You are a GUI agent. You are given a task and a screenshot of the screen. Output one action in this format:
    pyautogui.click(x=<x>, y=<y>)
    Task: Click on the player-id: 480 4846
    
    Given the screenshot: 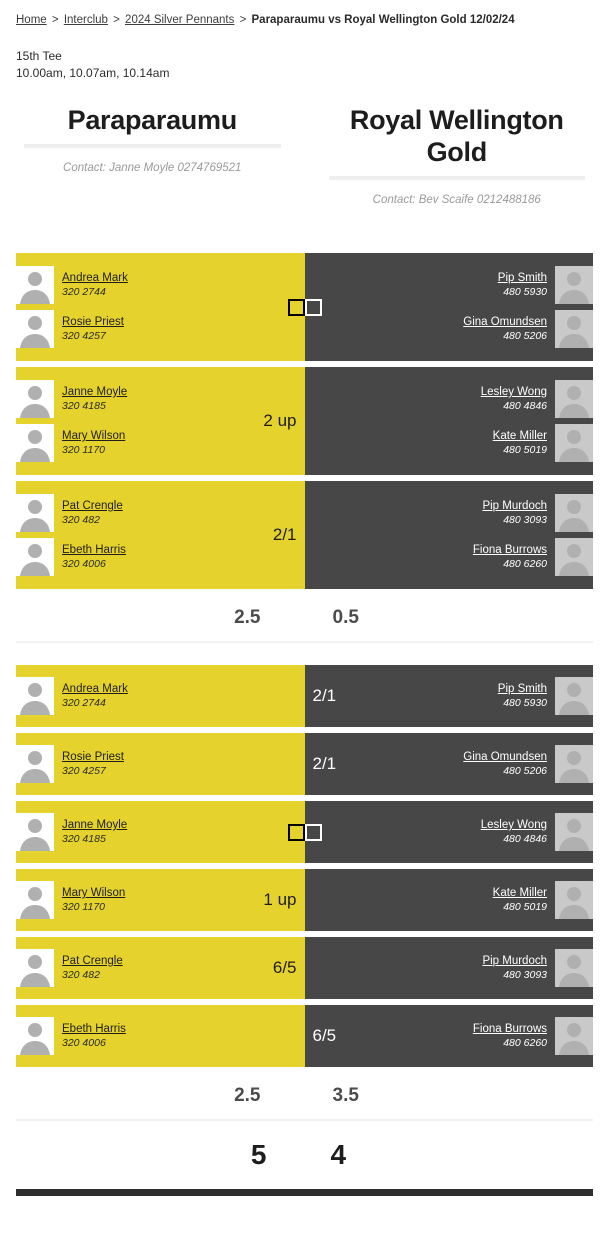 What is the action you would take?
    pyautogui.click(x=525, y=839)
    